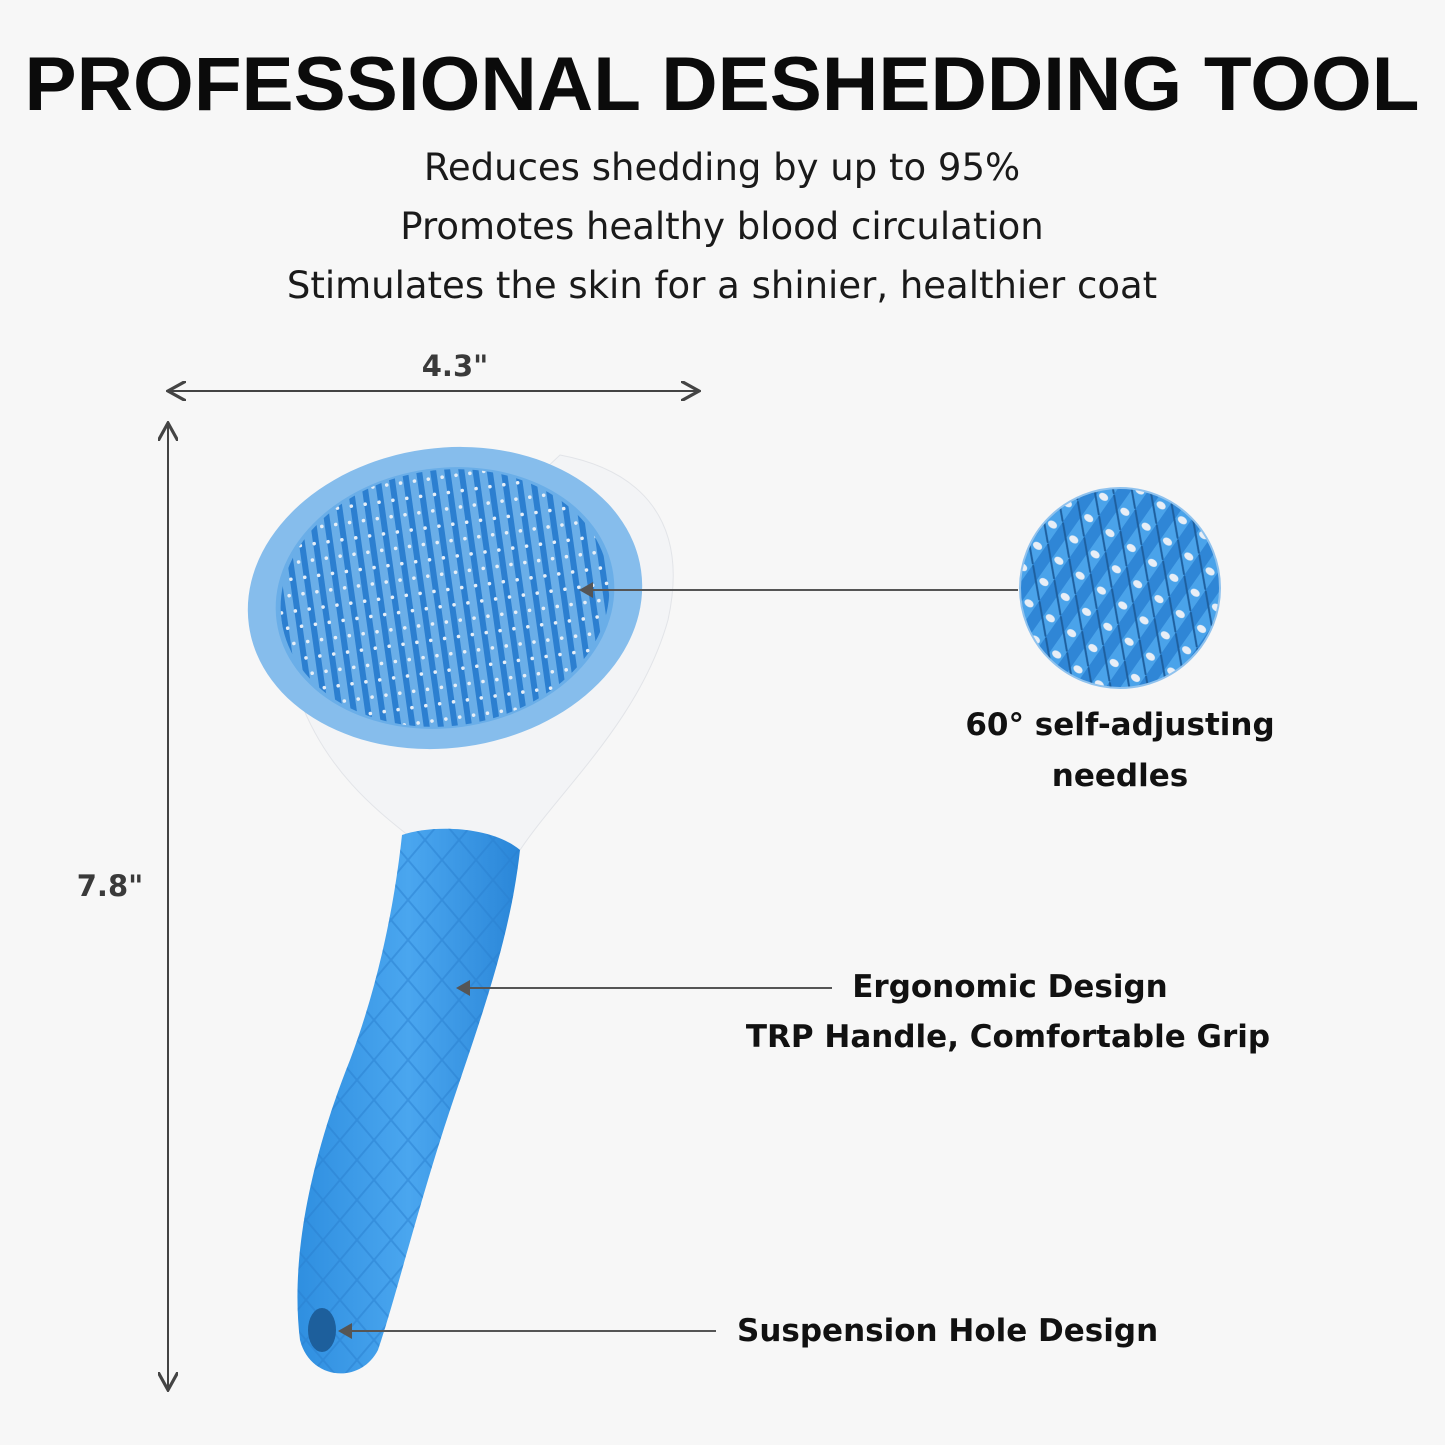 The width and height of the screenshot is (1445, 1445). I want to click on benefit-2: Promotes healthy blood circulation, so click(721, 226).